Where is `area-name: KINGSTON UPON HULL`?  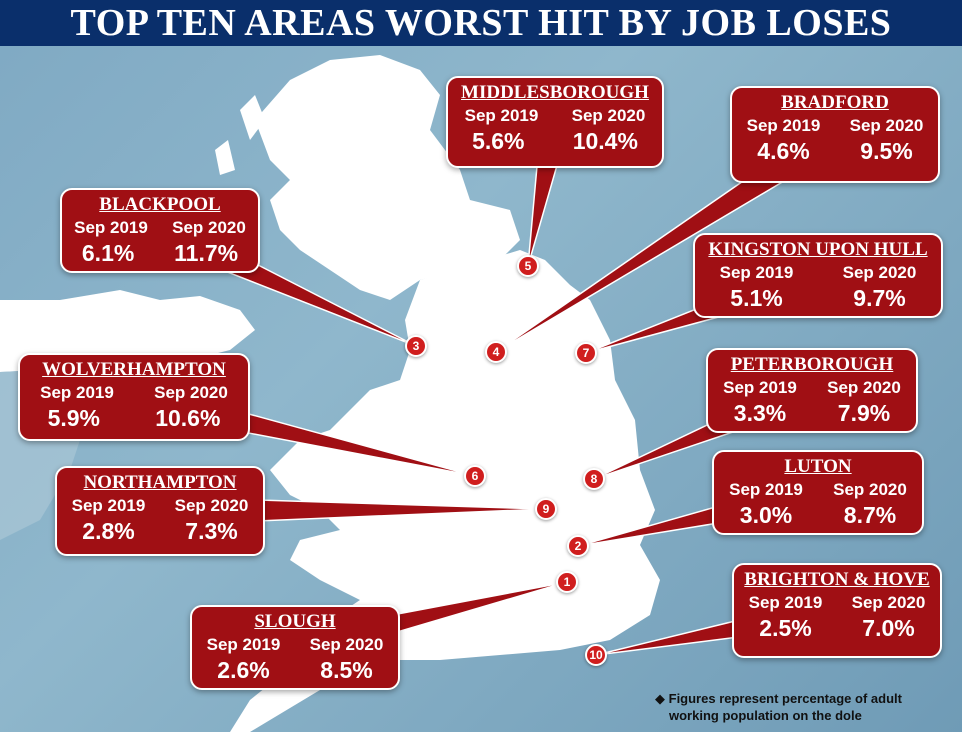 area-name: KINGSTON UPON HULL is located at coordinates (818, 249).